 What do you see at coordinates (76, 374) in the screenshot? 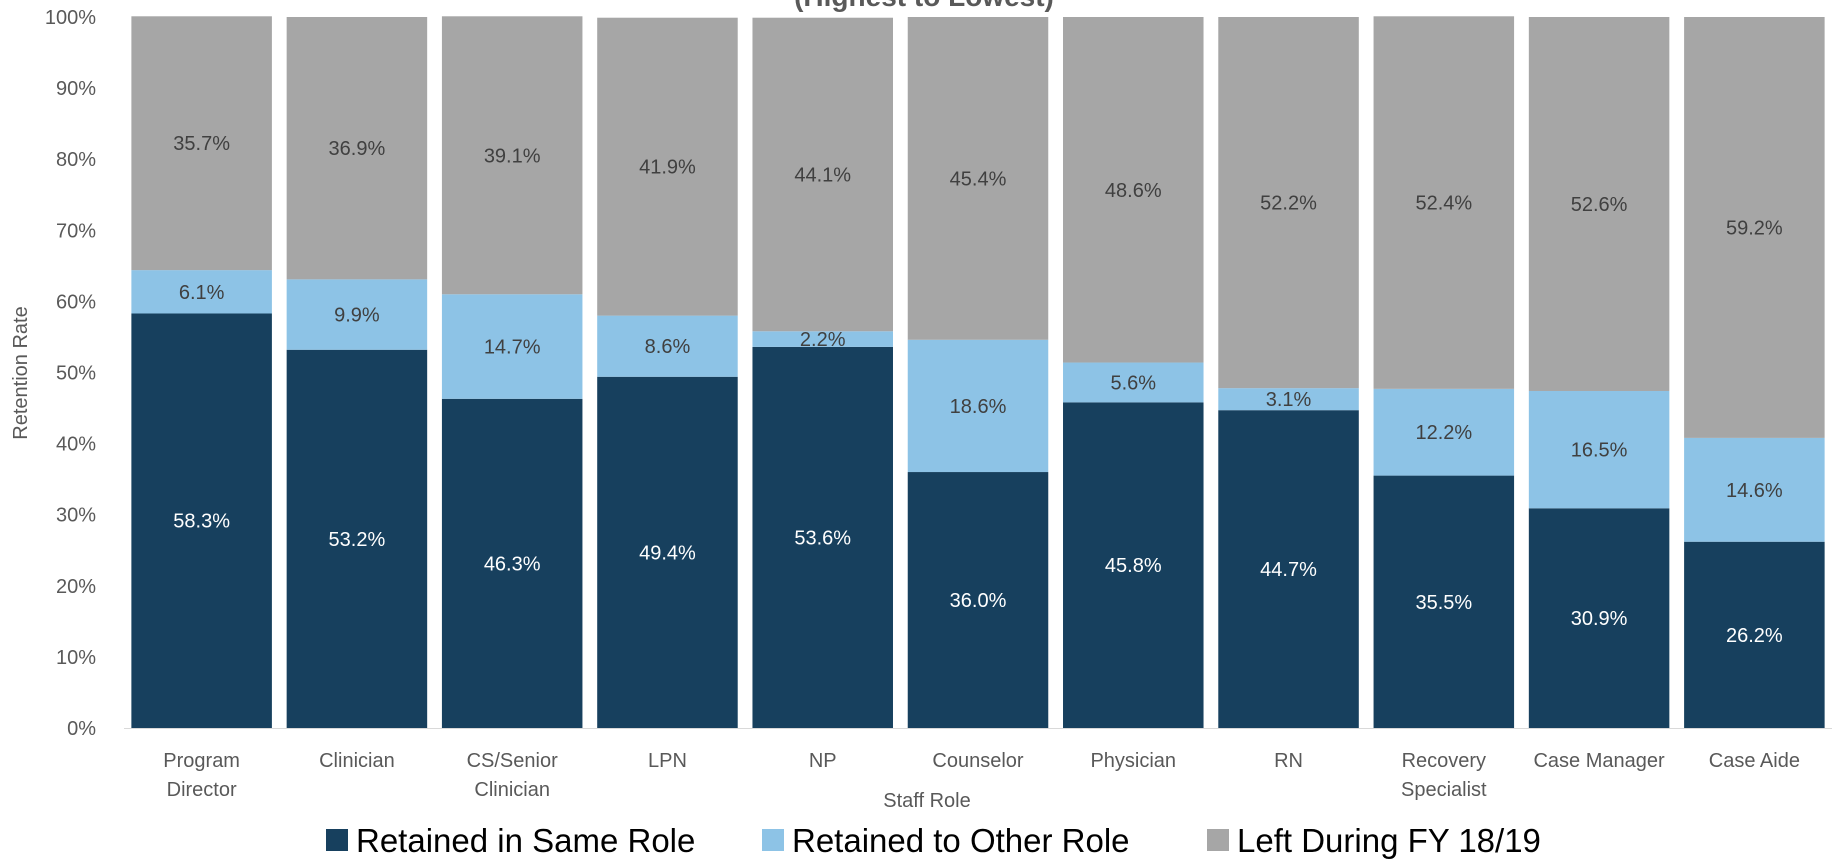
I see `y-tick-label: 50%` at bounding box center [76, 374].